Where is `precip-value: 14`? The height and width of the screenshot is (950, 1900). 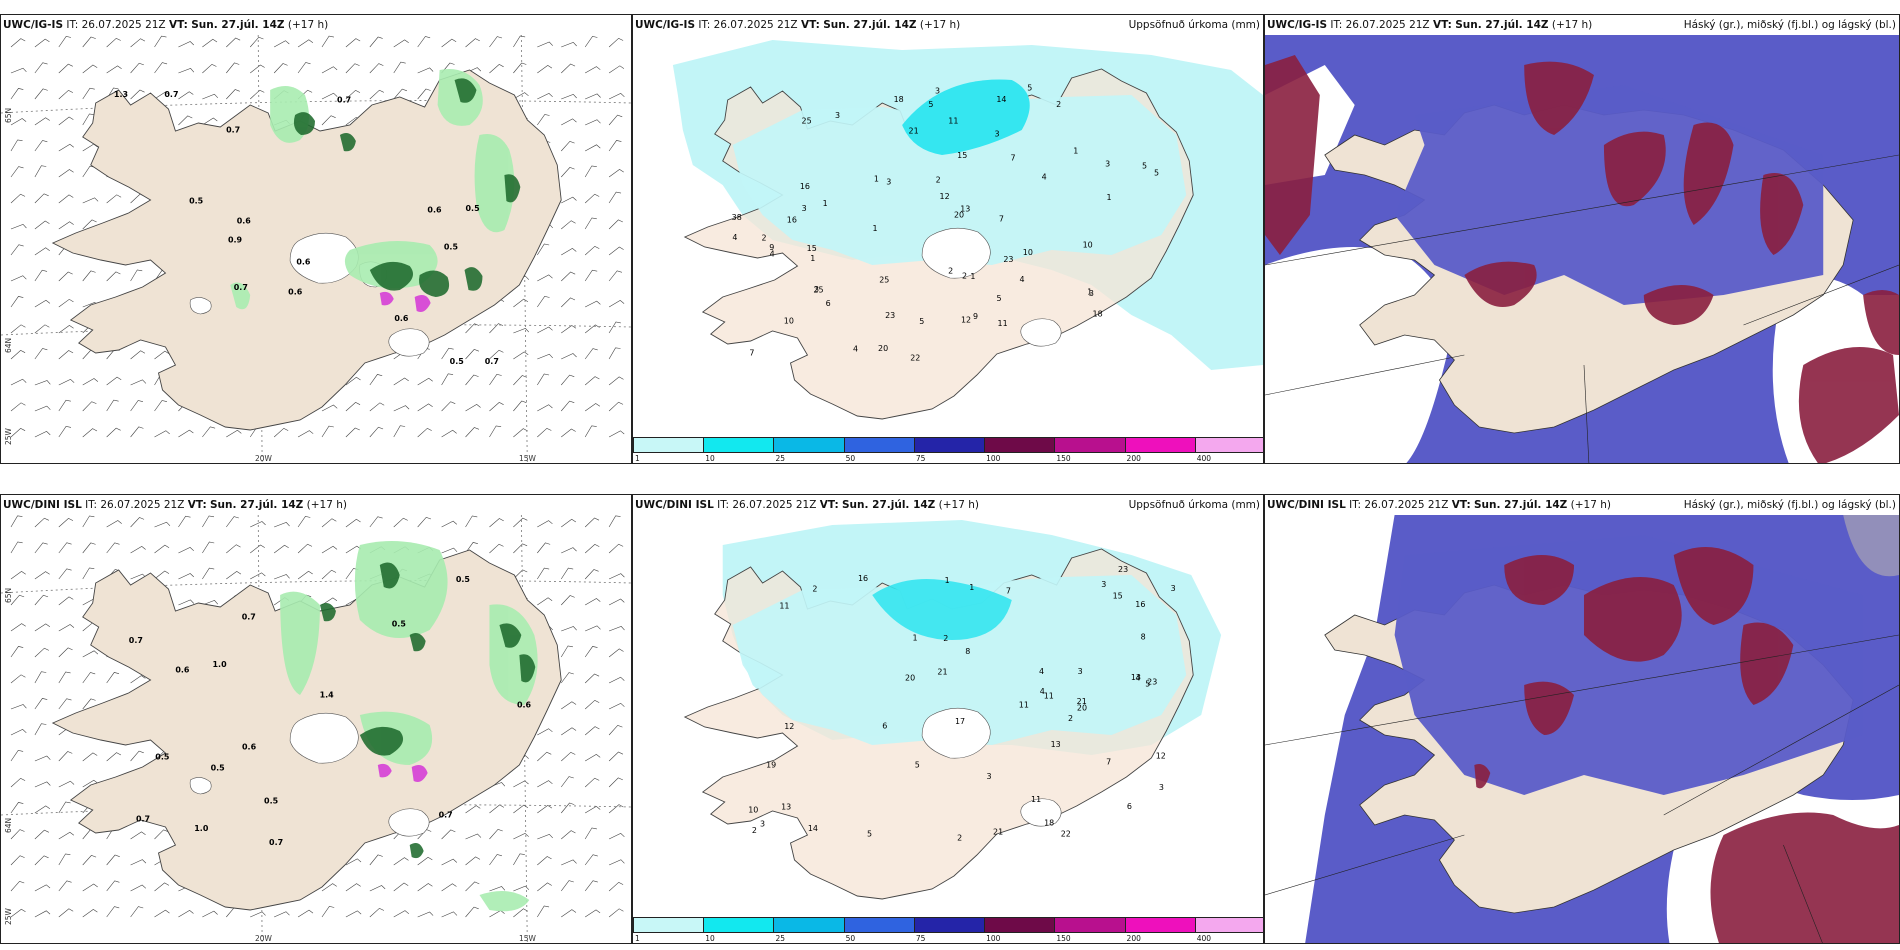 precip-value: 14 is located at coordinates (1001, 99).